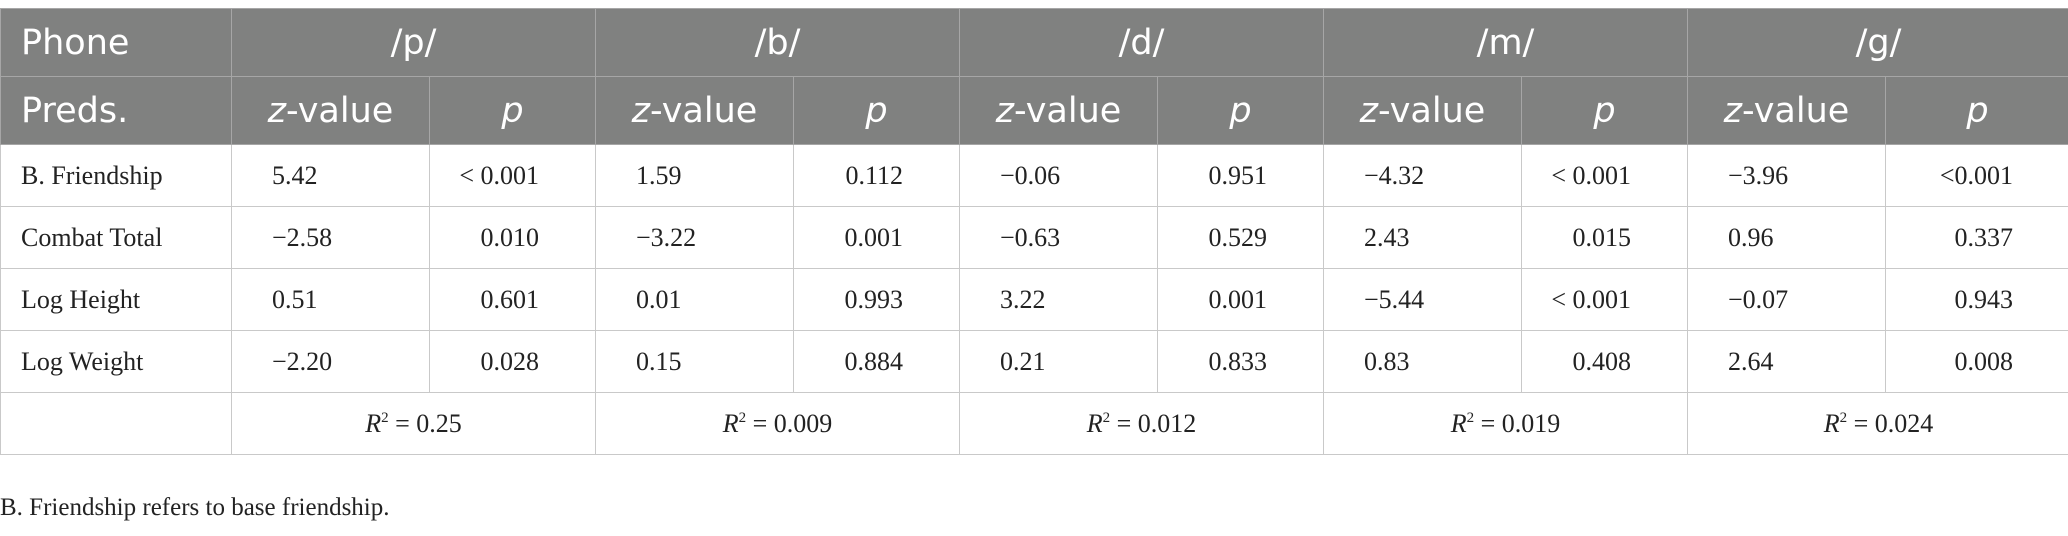  What do you see at coordinates (1786, 361) in the screenshot?
I see `z-value-cell: 2.64` at bounding box center [1786, 361].